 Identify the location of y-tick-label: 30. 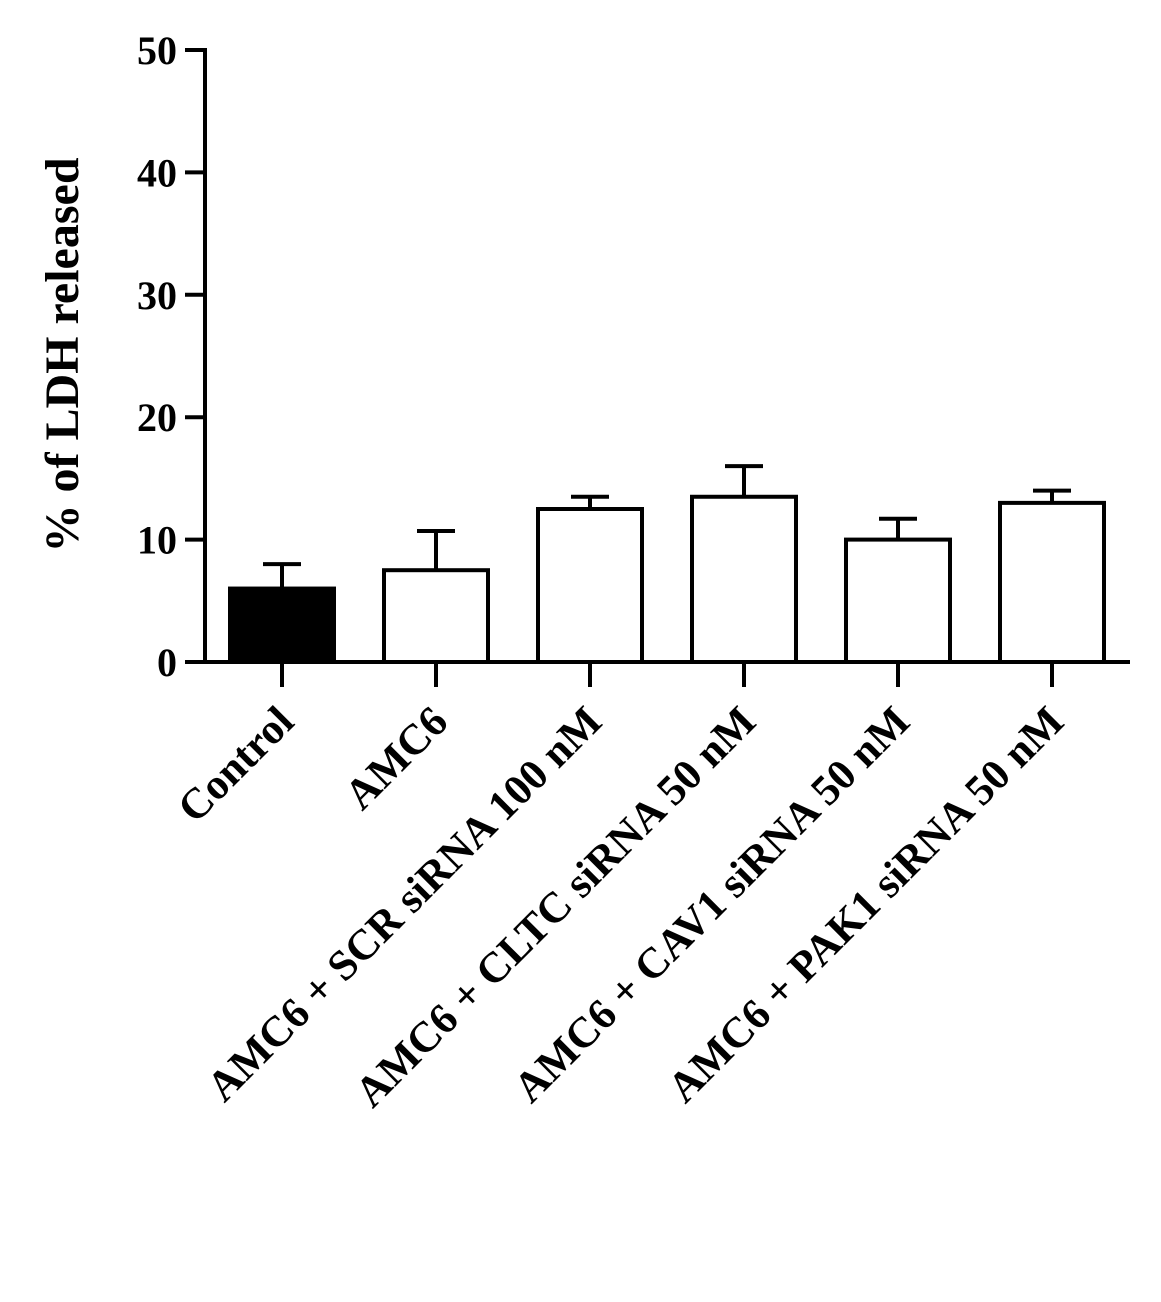
(157, 295).